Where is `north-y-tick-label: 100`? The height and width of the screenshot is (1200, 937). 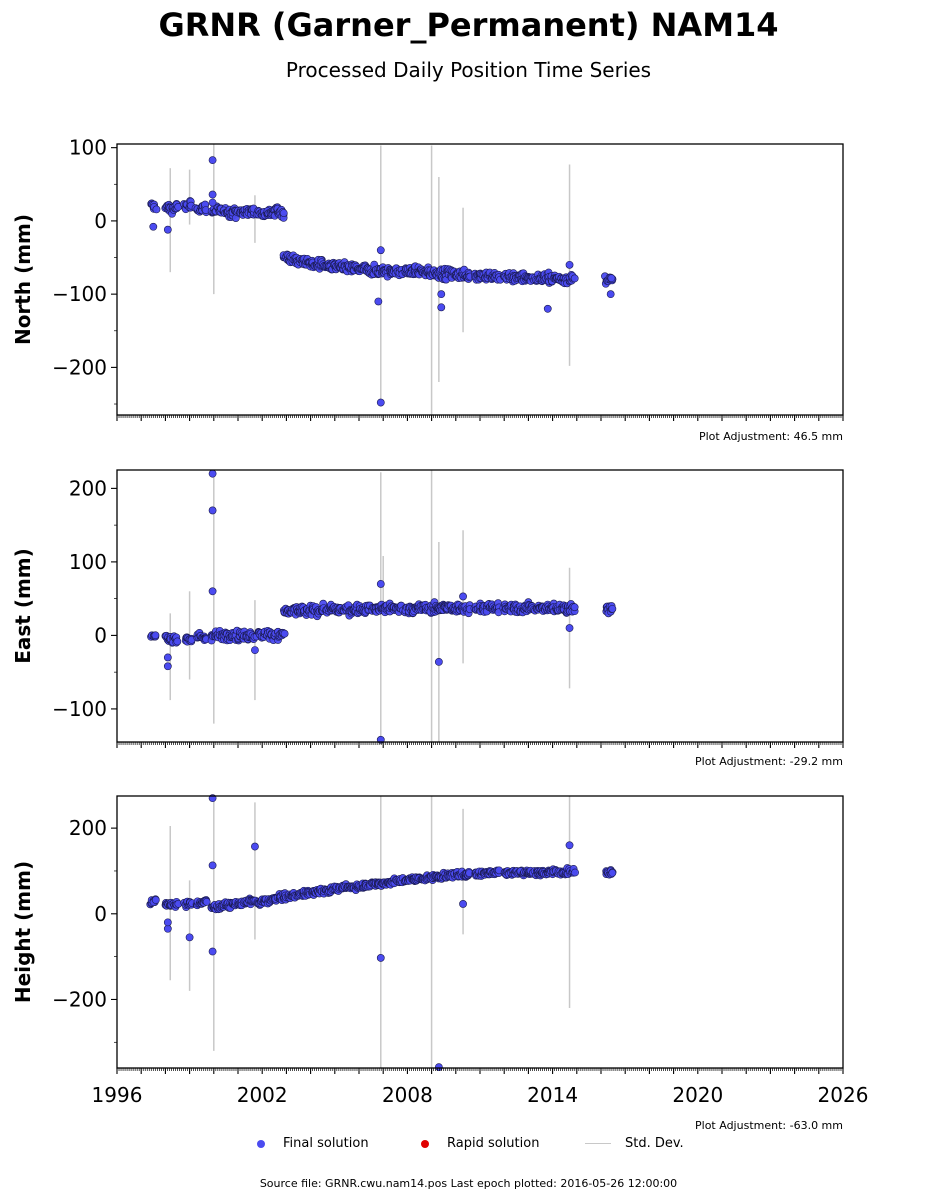 north-y-tick-label: 100 is located at coordinates (88, 148).